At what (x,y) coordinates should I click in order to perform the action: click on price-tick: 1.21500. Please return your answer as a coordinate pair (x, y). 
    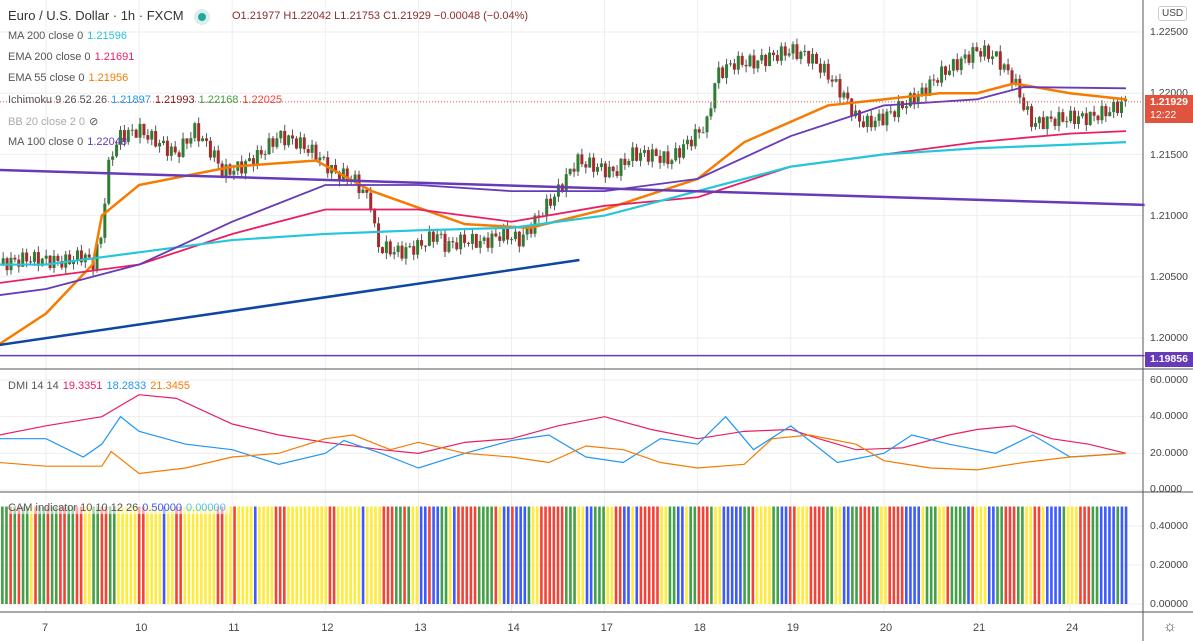
    Looking at the image, I should click on (1169, 155).